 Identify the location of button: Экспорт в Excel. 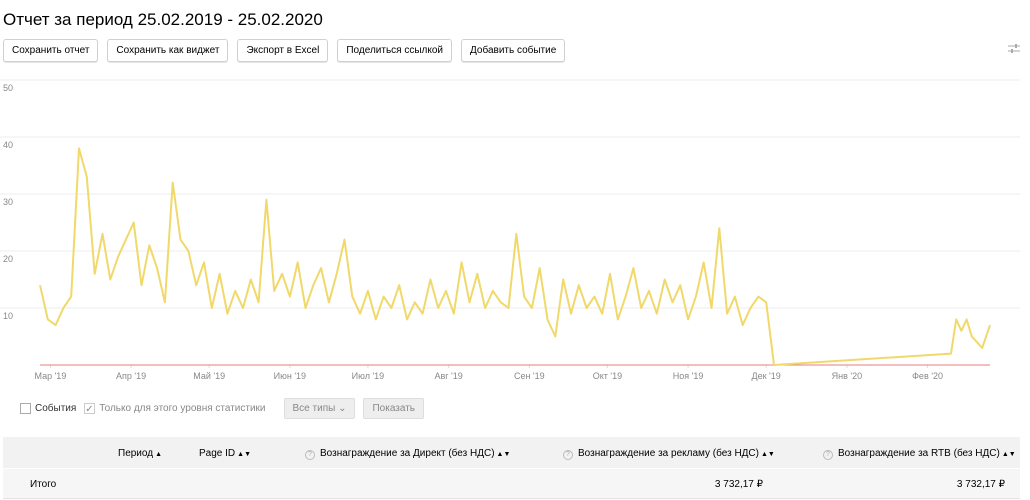
(283, 50).